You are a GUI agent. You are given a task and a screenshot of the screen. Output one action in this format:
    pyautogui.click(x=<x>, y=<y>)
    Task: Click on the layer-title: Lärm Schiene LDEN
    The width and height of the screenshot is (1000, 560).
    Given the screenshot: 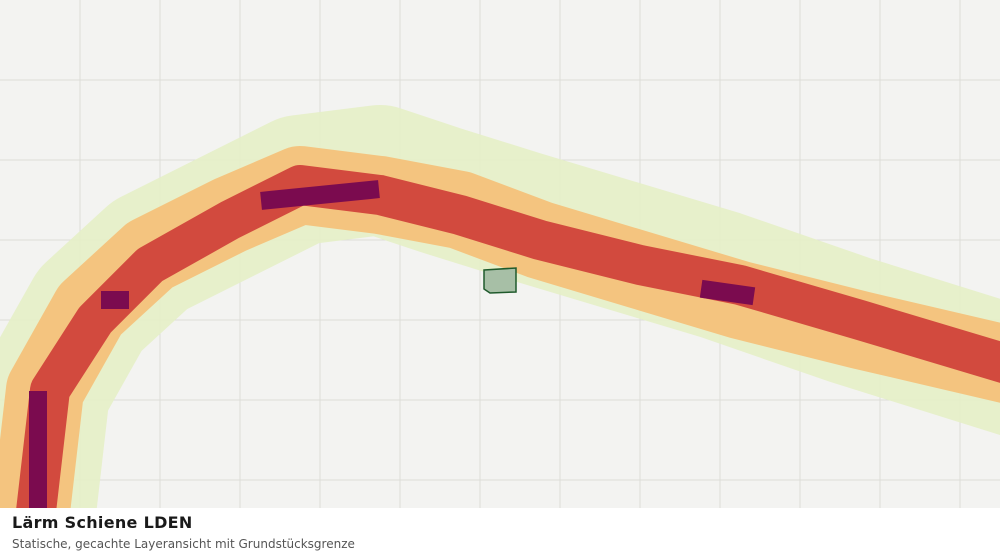 What is the action you would take?
    pyautogui.click(x=102, y=522)
    